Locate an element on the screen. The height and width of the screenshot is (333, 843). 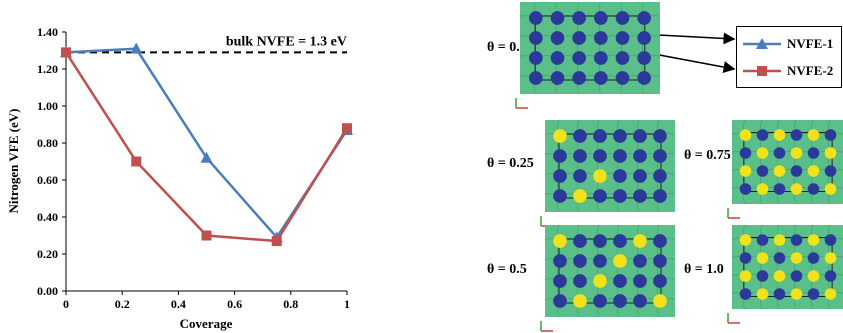
legend-item-nvfe-2: NVFE-2 is located at coordinates (789, 71).